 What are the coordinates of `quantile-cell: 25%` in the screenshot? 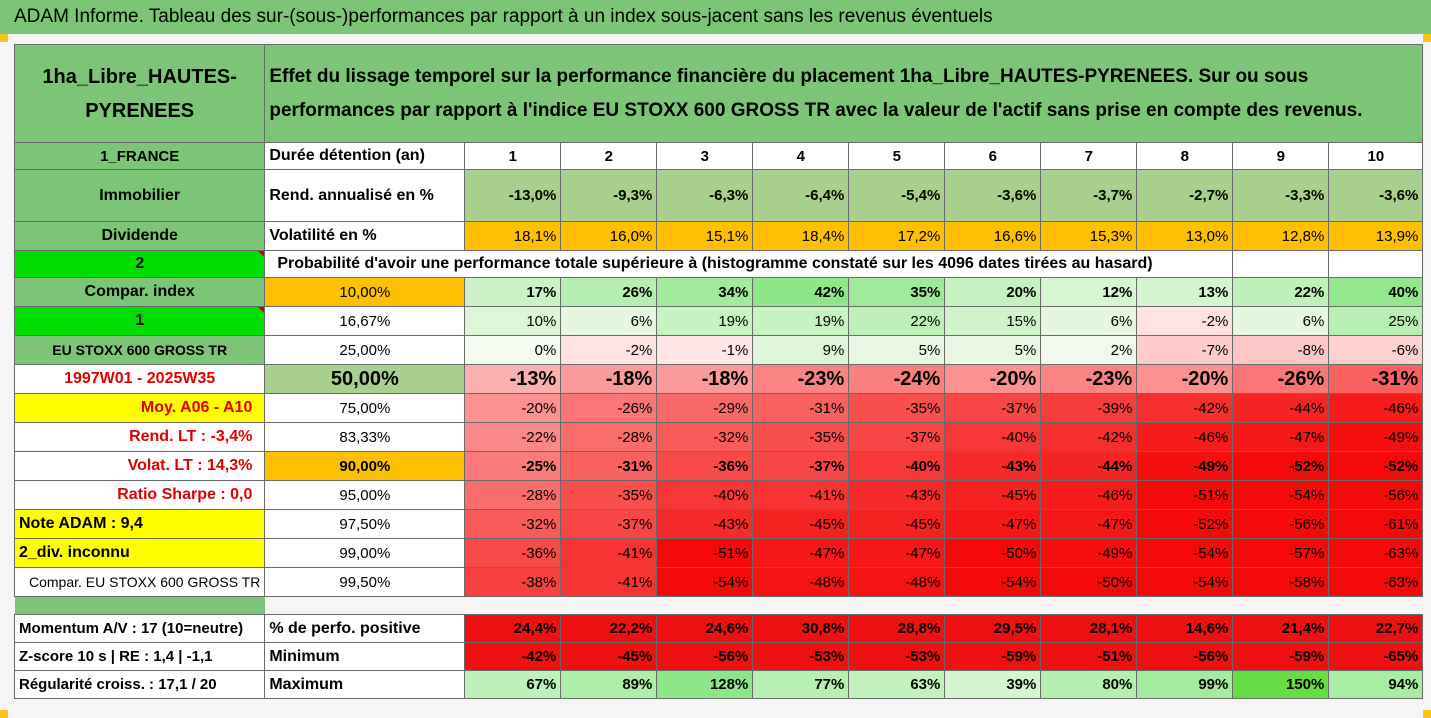 It's located at (1376, 321).